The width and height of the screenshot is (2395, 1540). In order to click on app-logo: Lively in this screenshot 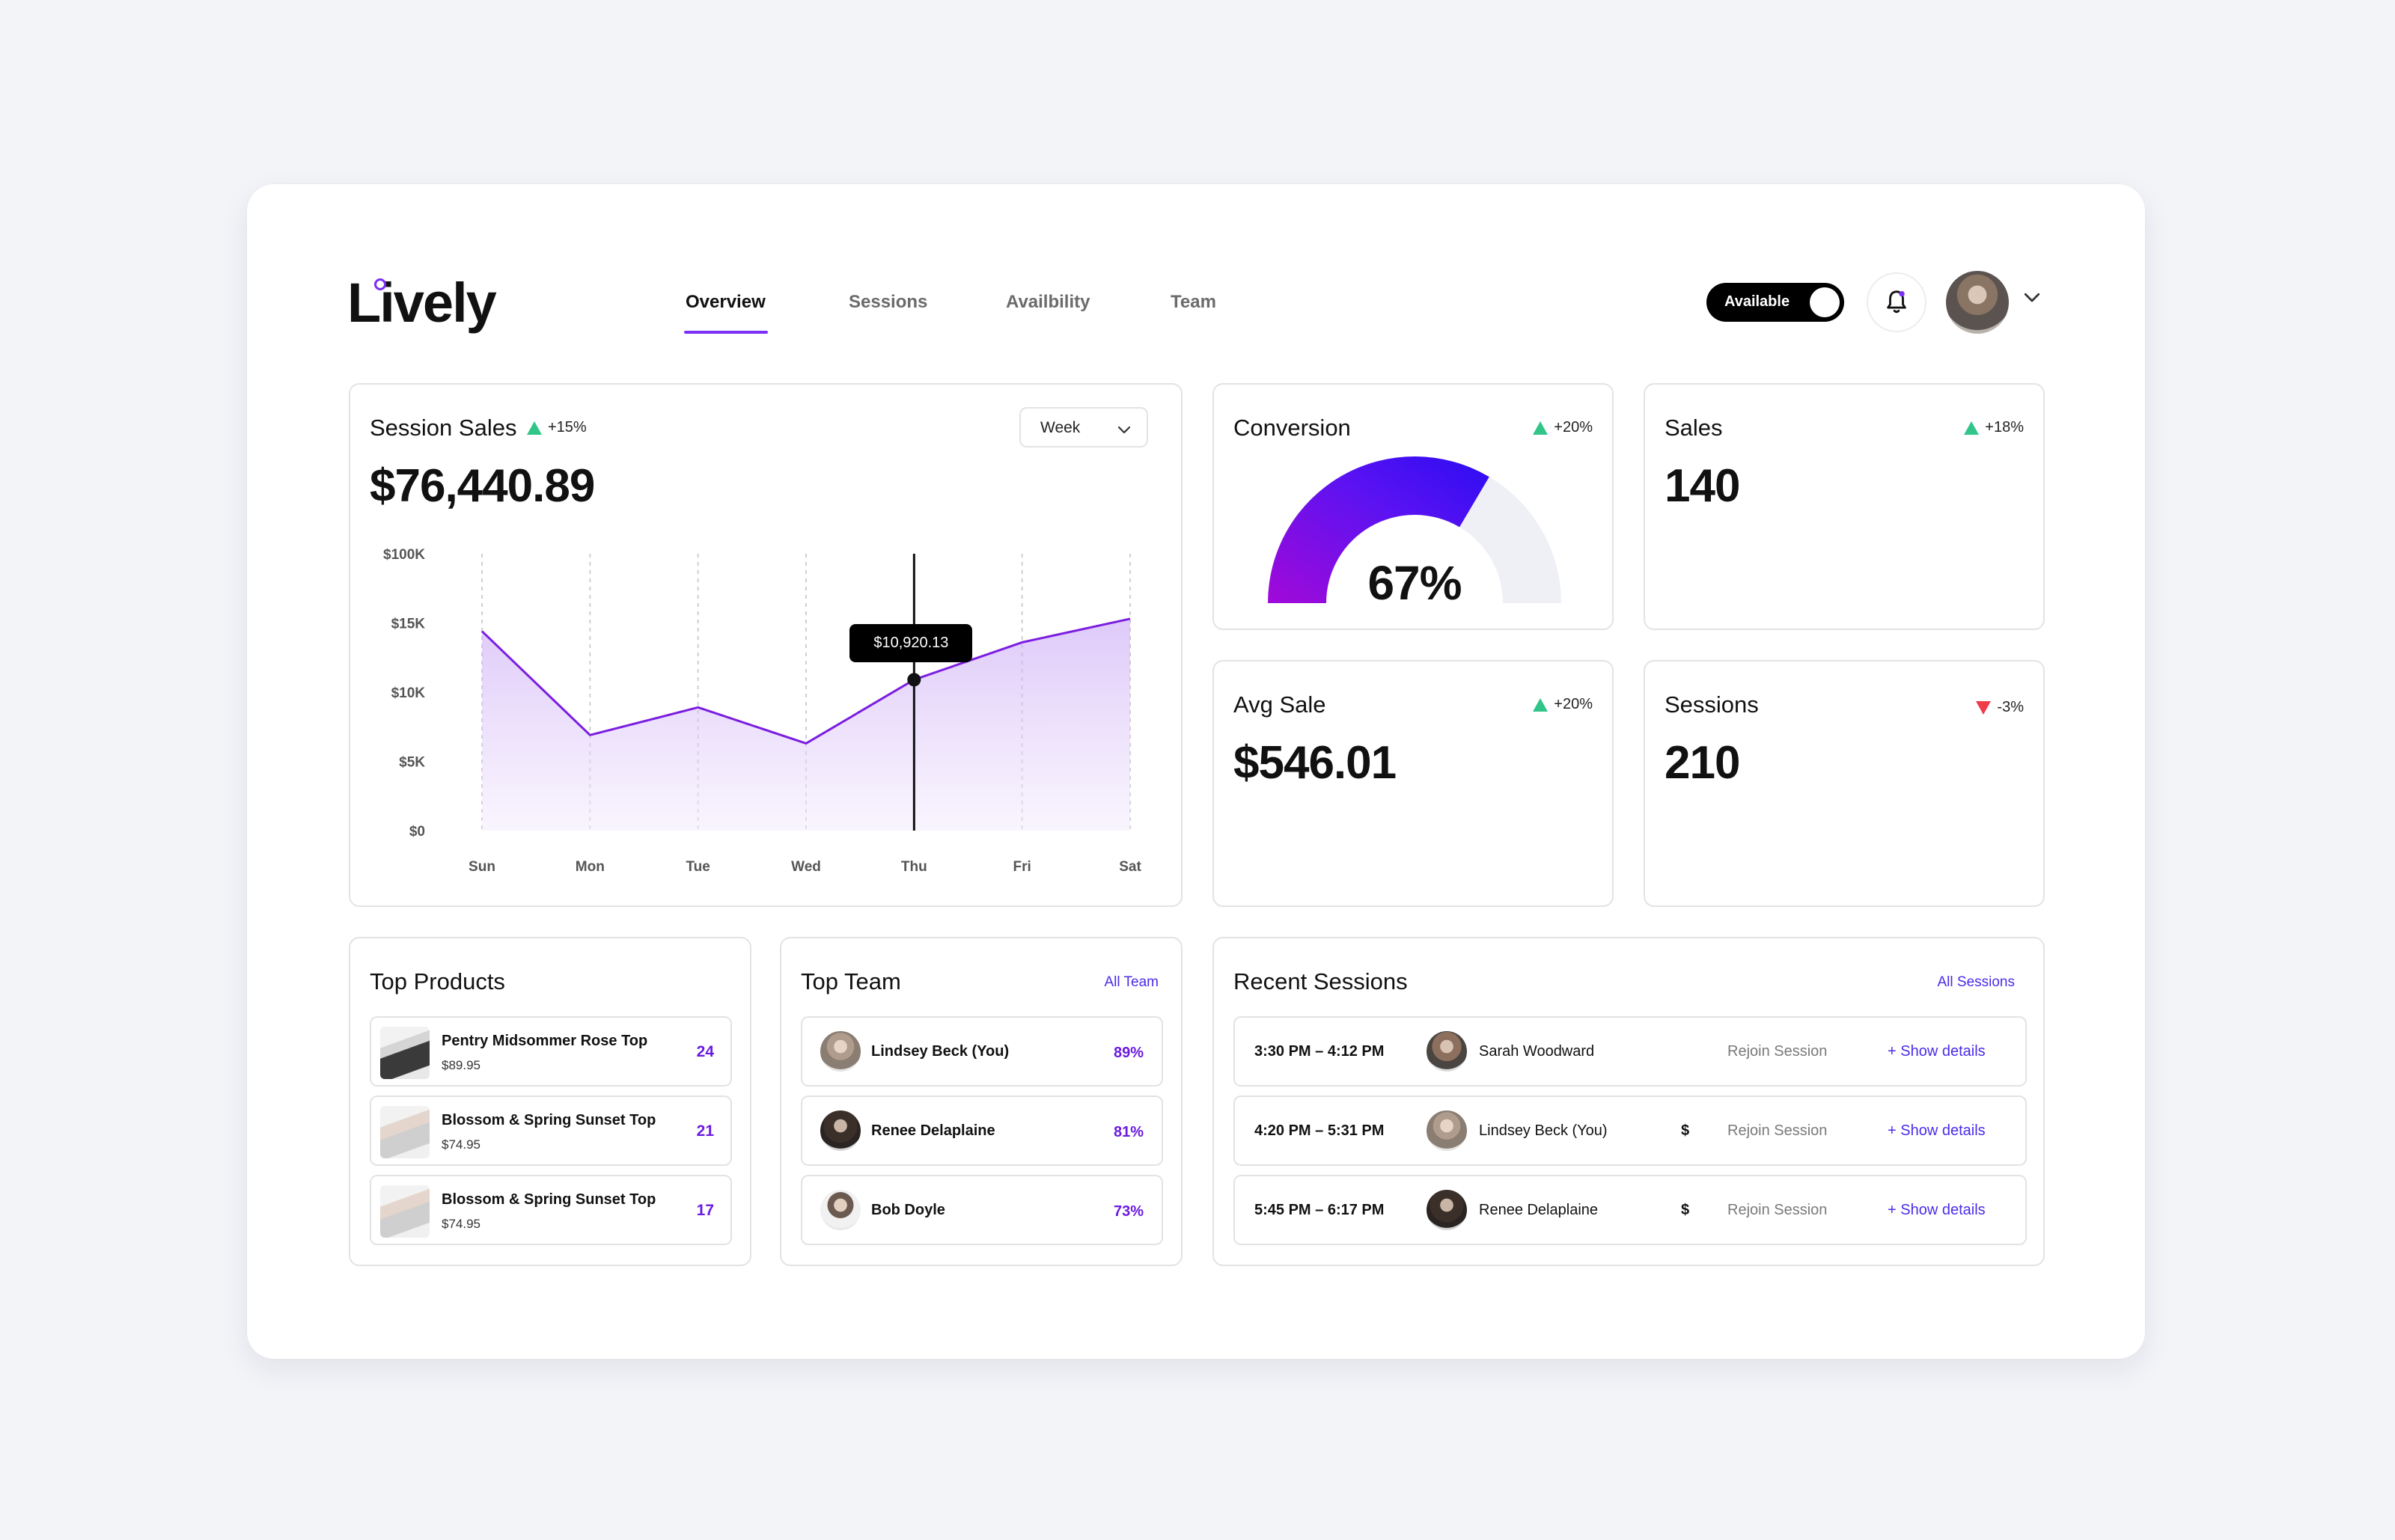, I will do `click(422, 303)`.